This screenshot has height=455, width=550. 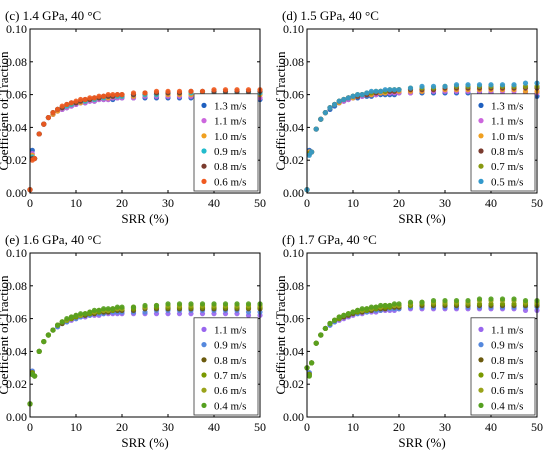 I want to click on y-tick-label: 0.02, so click(x=16, y=160).